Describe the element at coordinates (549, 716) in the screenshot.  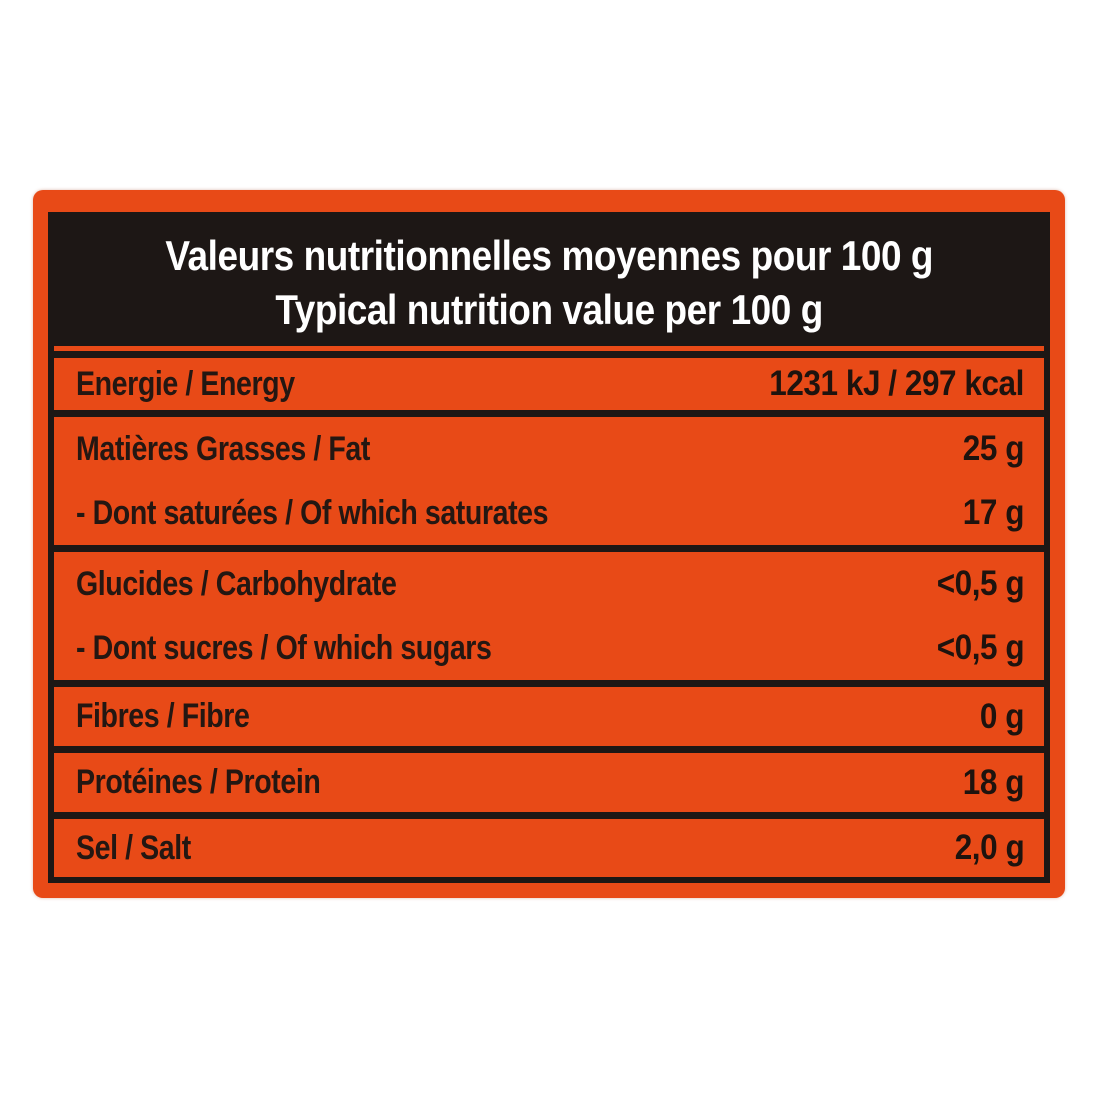
I see `table-row-fibre: Fibres / Fibre 0 g` at that location.